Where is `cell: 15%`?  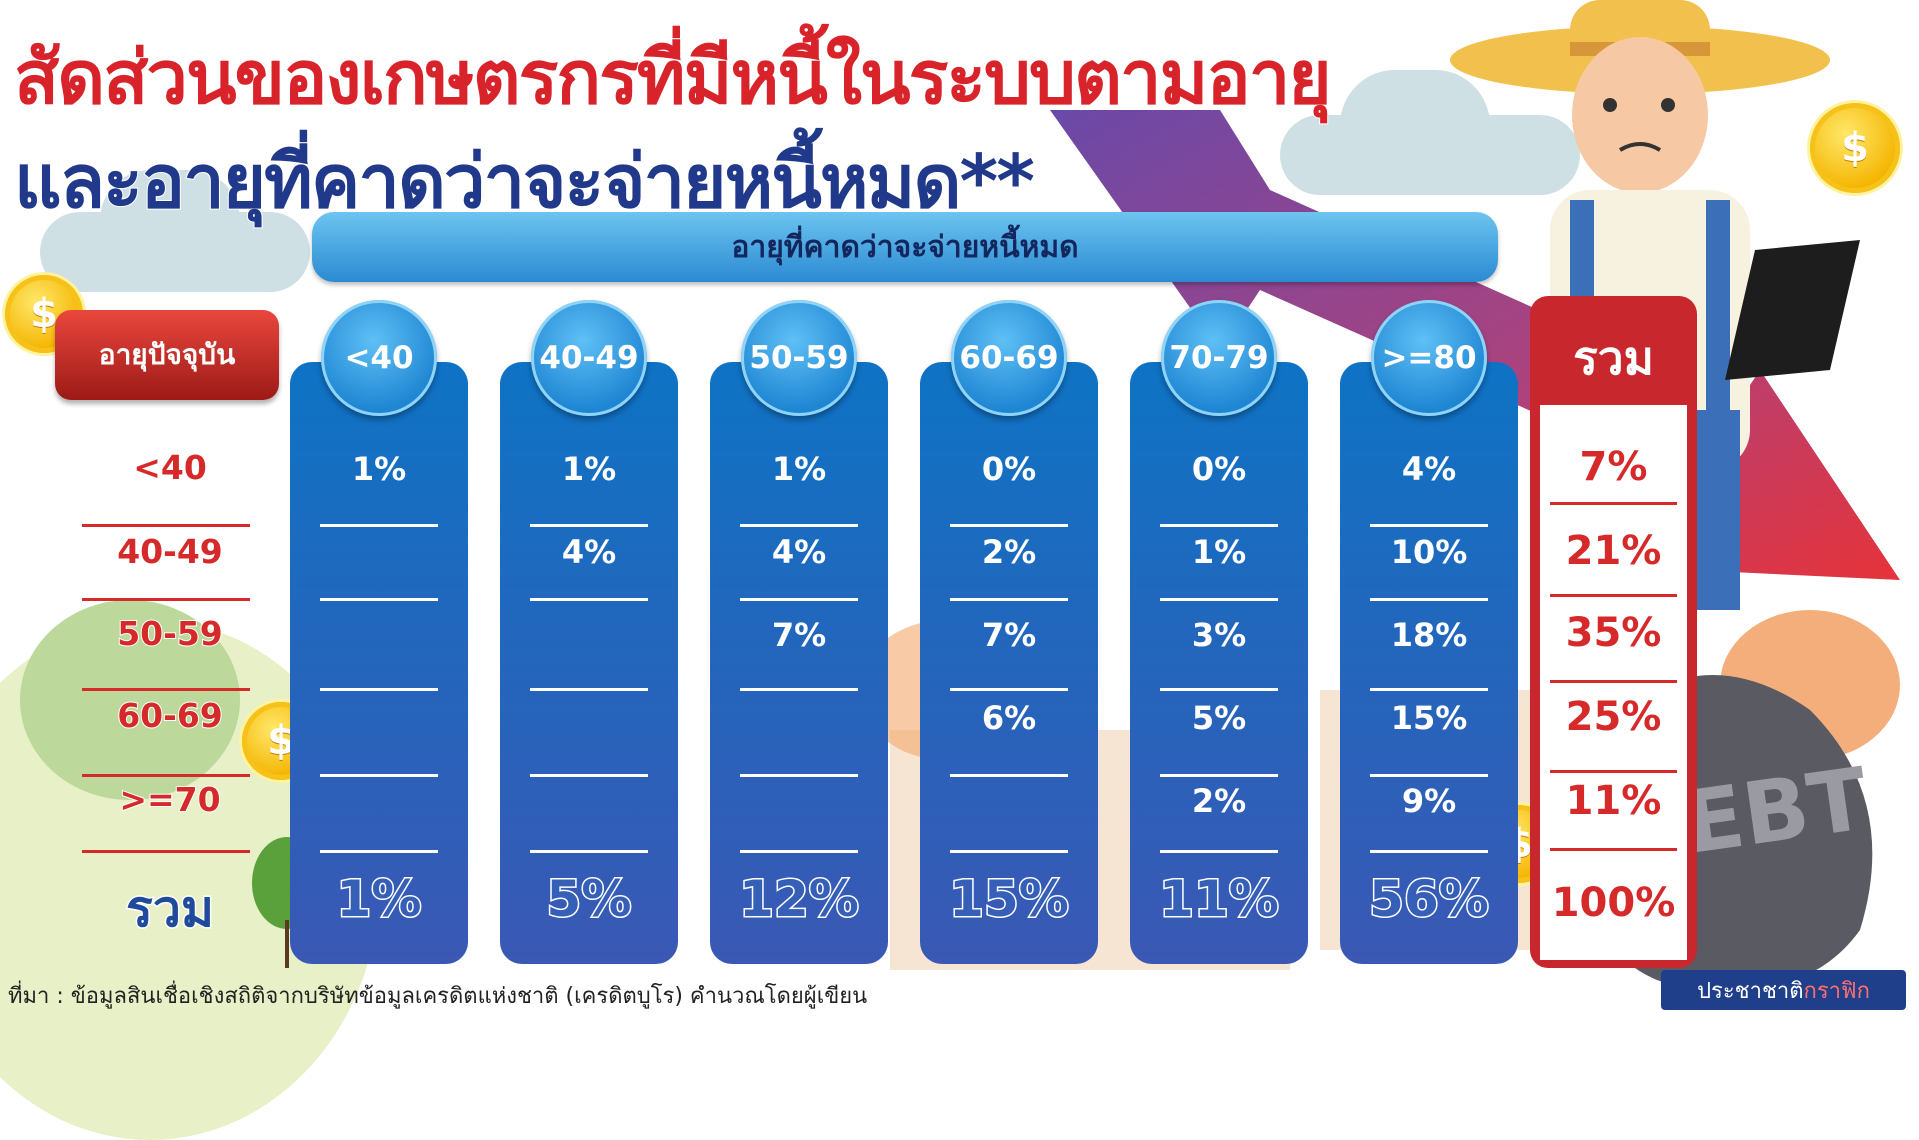 cell: 15% is located at coordinates (1429, 718).